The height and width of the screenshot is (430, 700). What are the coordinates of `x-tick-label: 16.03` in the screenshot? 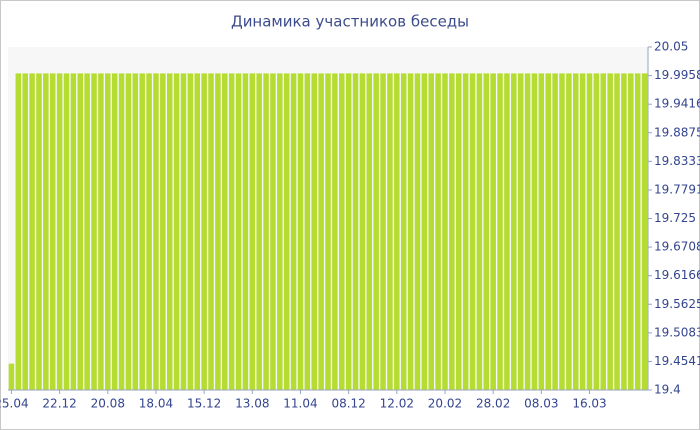 It's located at (589, 404).